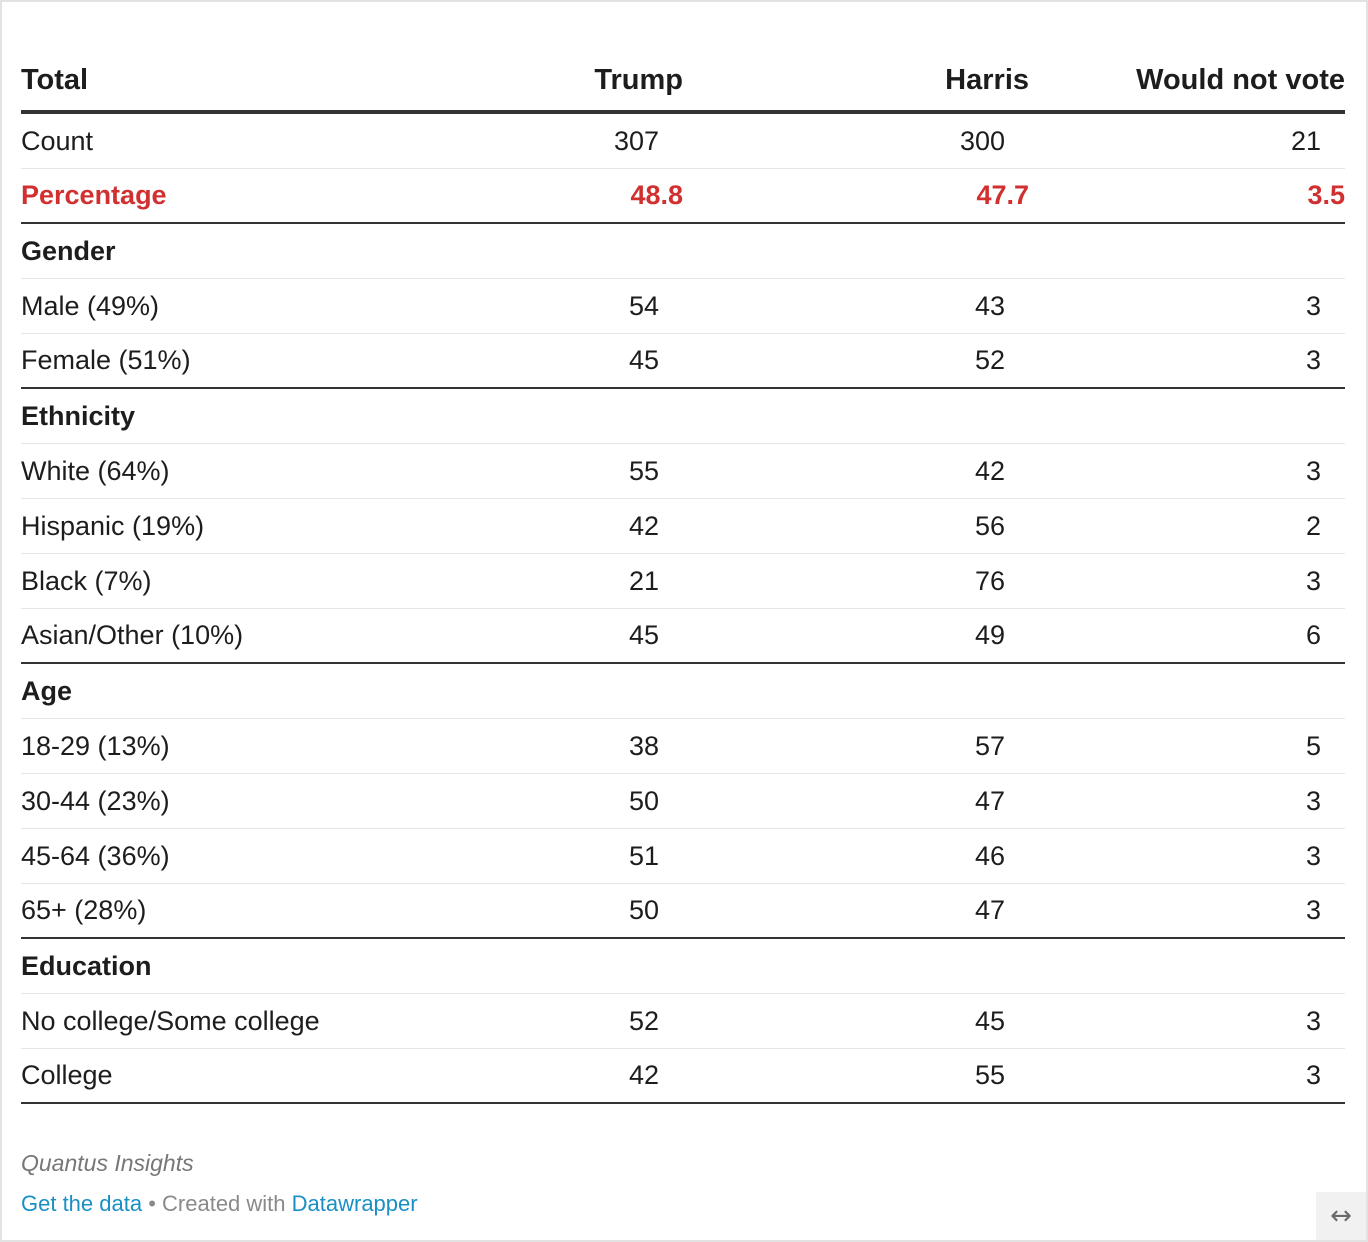 This screenshot has height=1242, width=1368. I want to click on harris-value: 42, so click(989, 470).